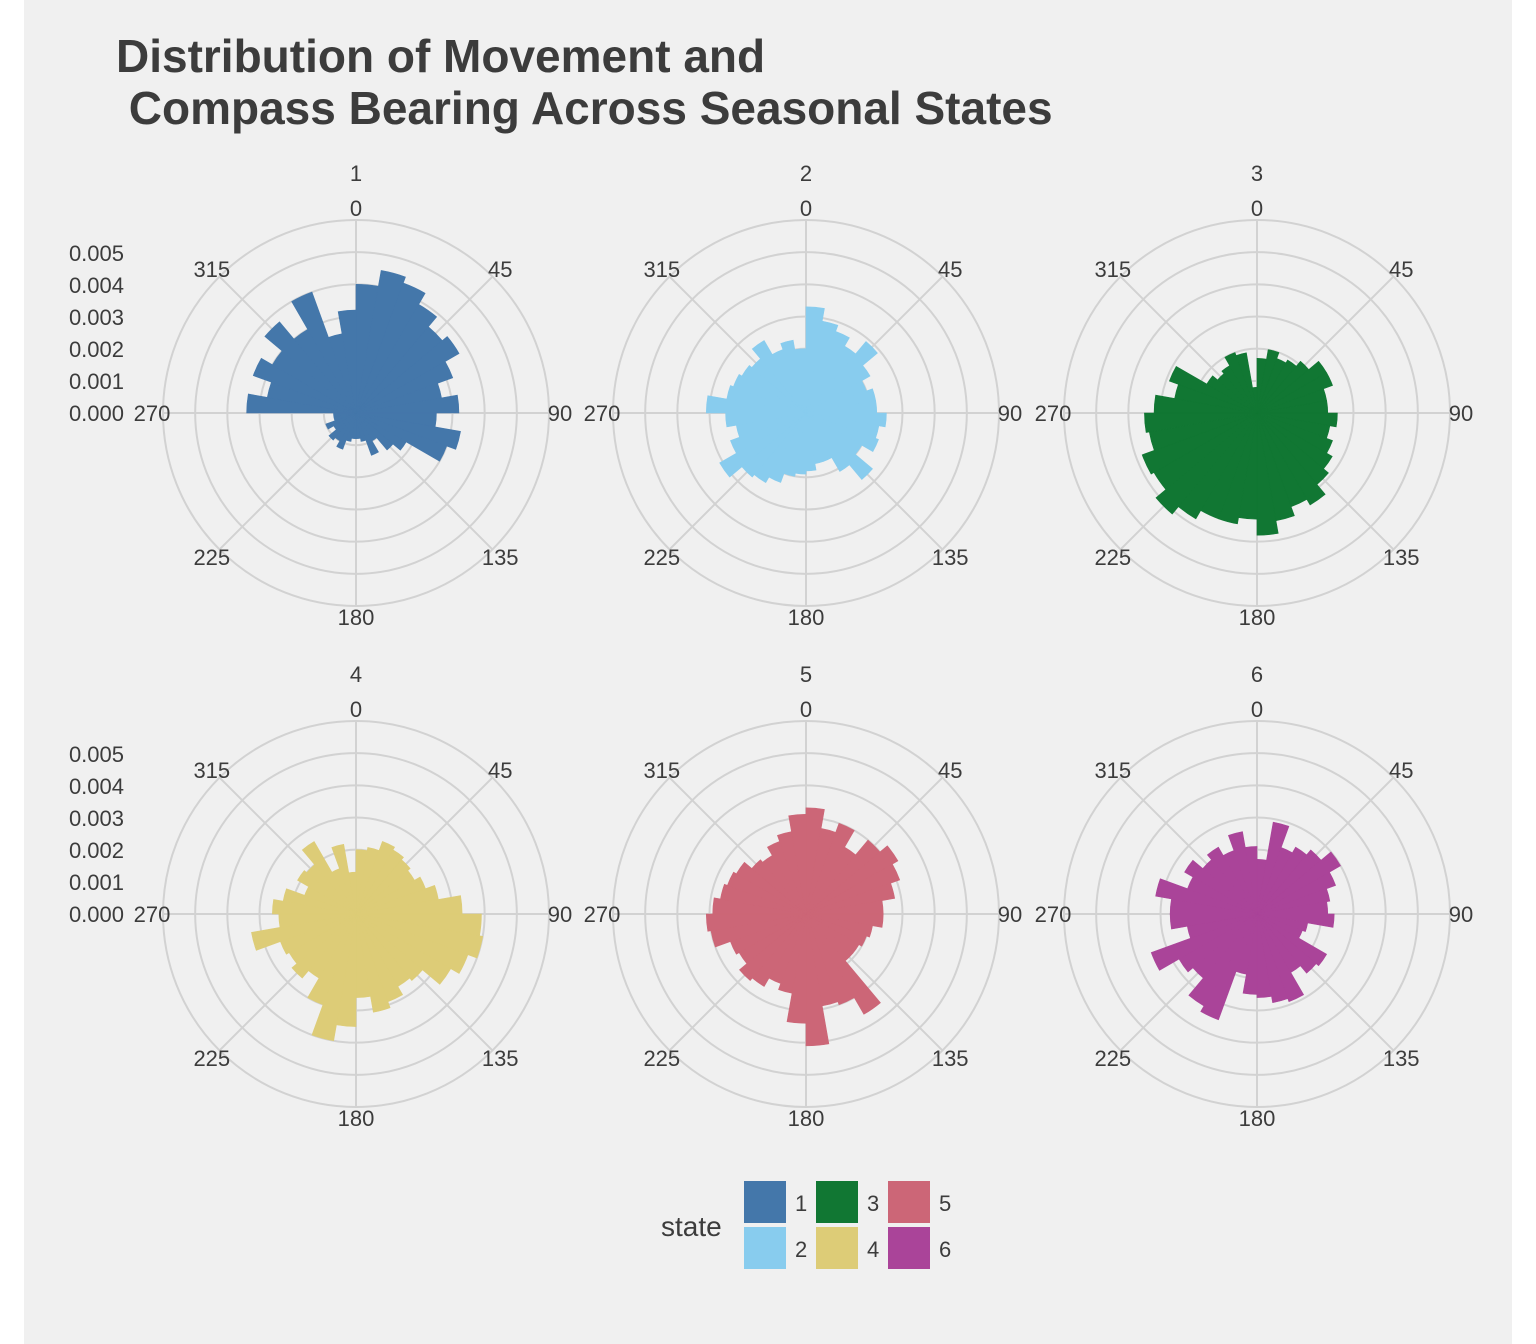 This screenshot has width=1536, height=1344. What do you see at coordinates (801, 1203) in the screenshot?
I see `legend-label: 1` at bounding box center [801, 1203].